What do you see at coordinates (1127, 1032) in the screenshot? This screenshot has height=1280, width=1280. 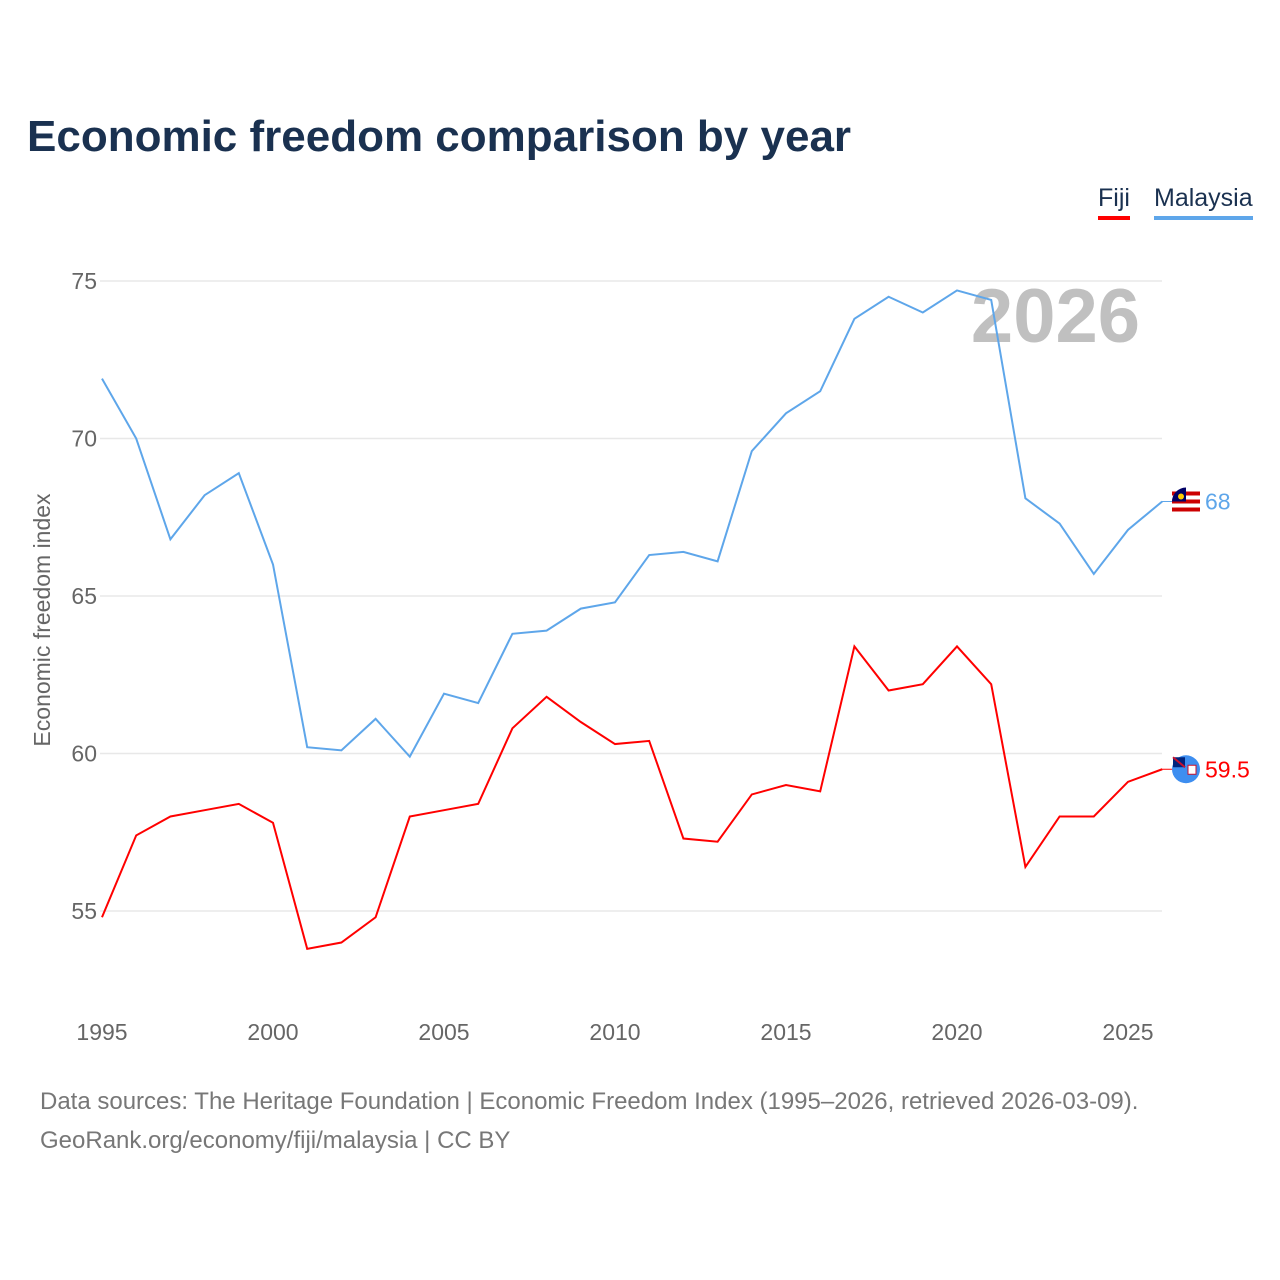 I see `x-tick-label: 2025` at bounding box center [1127, 1032].